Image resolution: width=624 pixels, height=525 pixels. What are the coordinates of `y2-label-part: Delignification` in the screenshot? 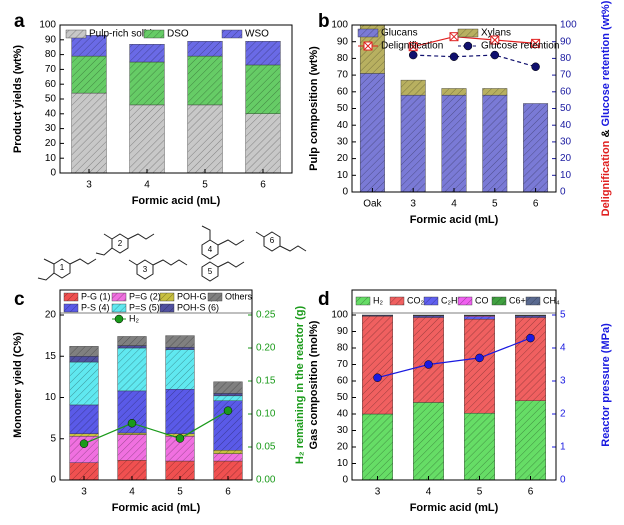 It's located at (606, 178).